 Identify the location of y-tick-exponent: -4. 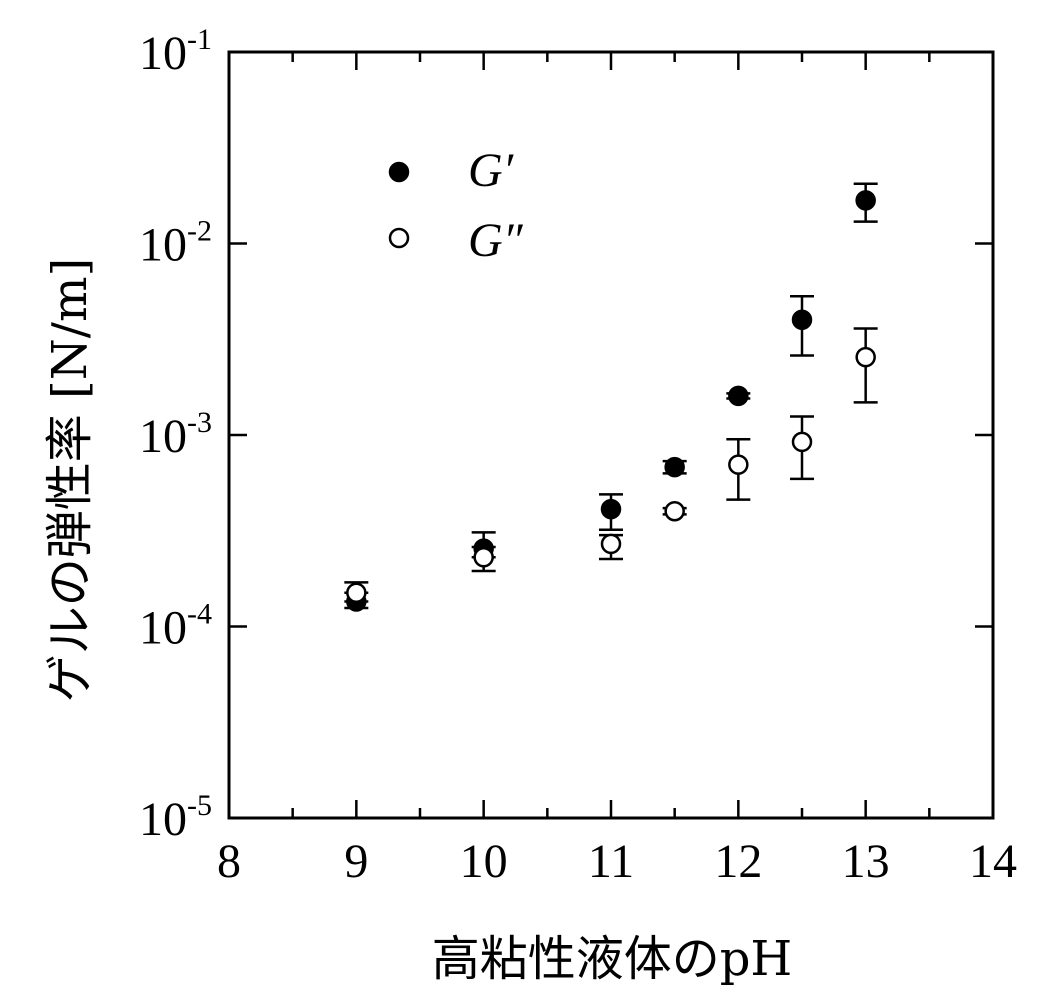
(199, 614).